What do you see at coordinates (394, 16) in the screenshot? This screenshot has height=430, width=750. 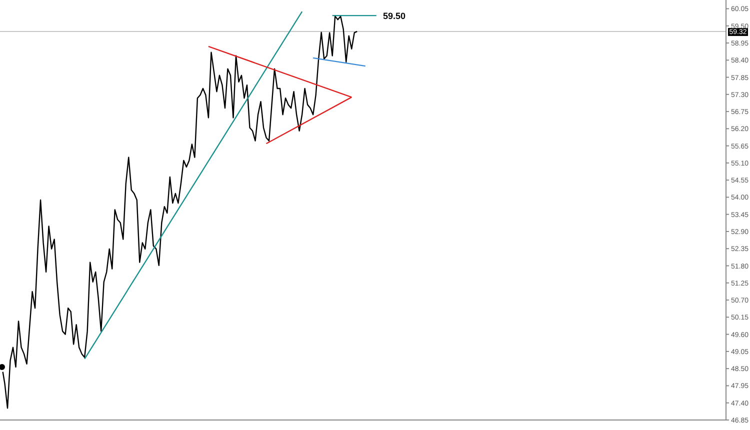 I see `annotation: 59.50` at bounding box center [394, 16].